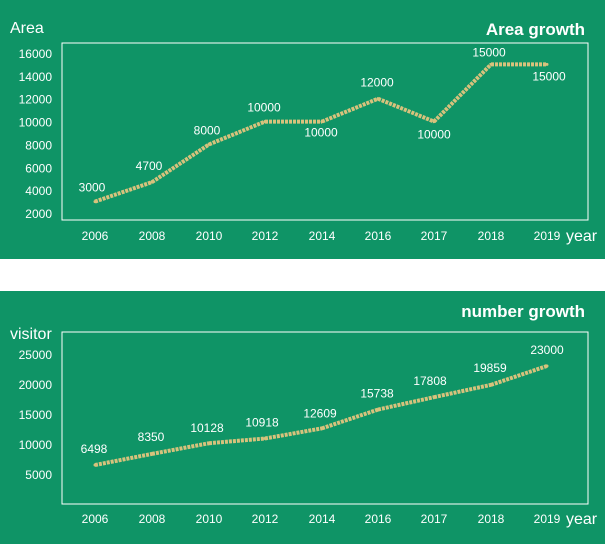 The width and height of the screenshot is (605, 544). What do you see at coordinates (523, 311) in the screenshot?
I see `chart-title: number growth` at bounding box center [523, 311].